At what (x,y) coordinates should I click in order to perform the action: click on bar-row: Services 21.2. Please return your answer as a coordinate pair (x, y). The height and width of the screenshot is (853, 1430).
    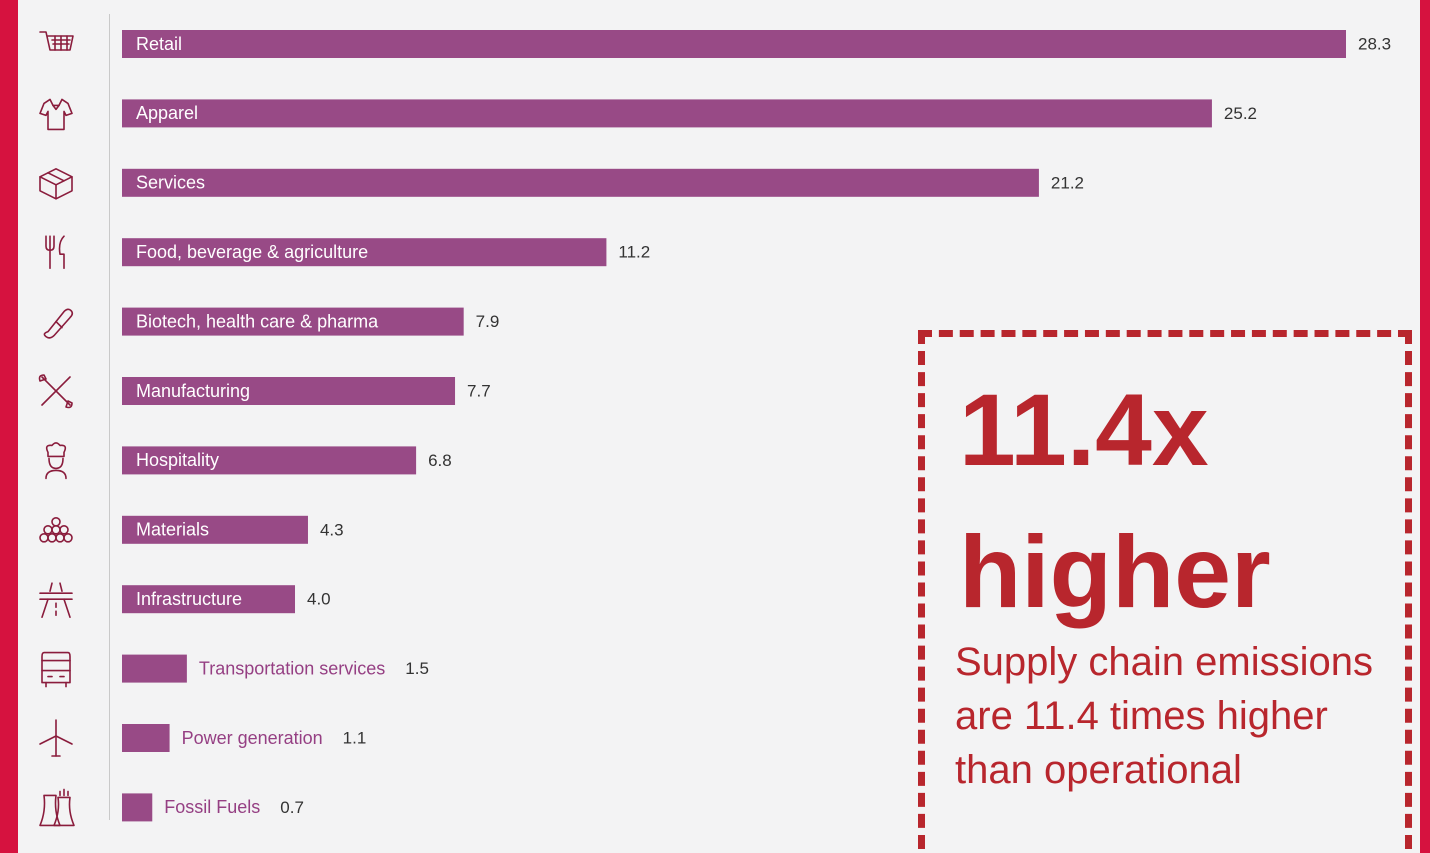
    Looking at the image, I should click on (561, 184).